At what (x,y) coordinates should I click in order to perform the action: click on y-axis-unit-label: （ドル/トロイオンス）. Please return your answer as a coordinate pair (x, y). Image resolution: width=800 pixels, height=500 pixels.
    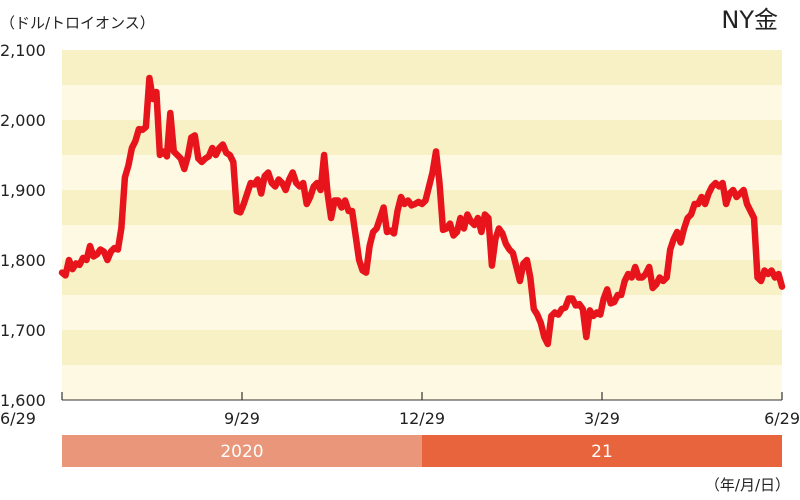
    Looking at the image, I should click on (77, 23).